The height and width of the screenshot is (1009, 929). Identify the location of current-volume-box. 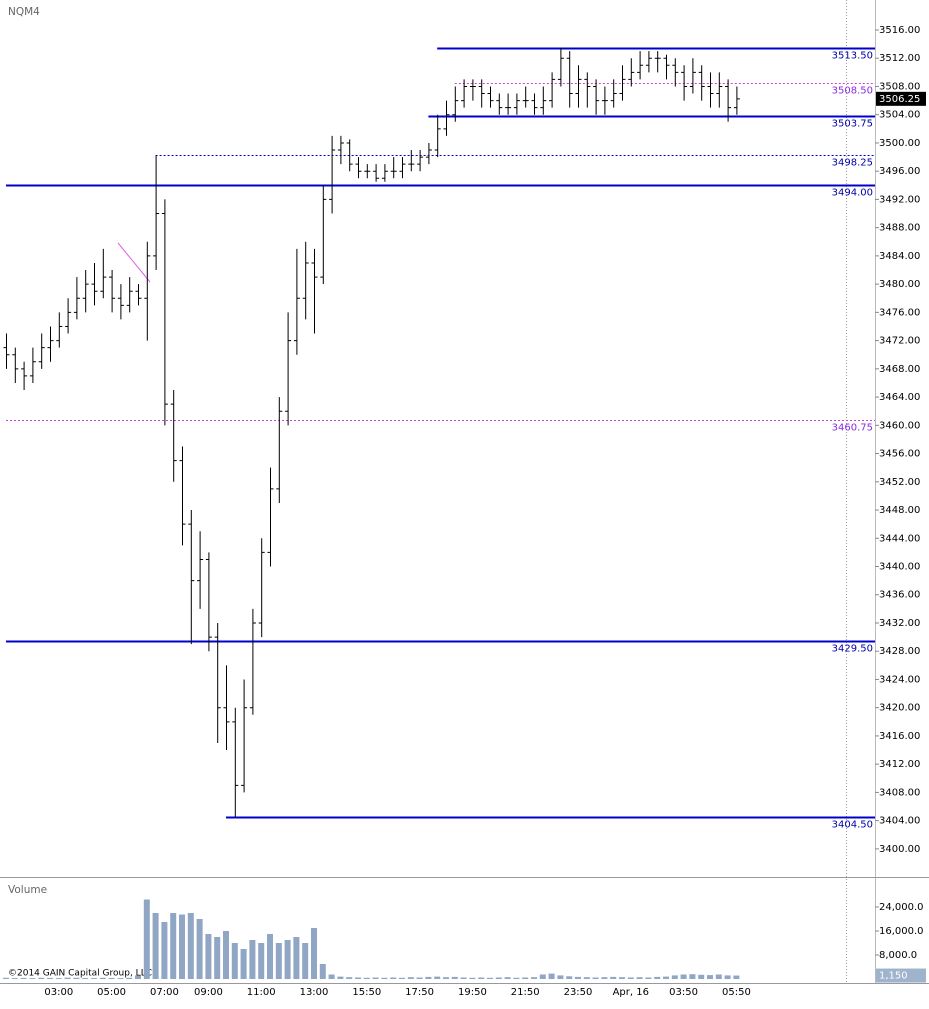
(901, 975).